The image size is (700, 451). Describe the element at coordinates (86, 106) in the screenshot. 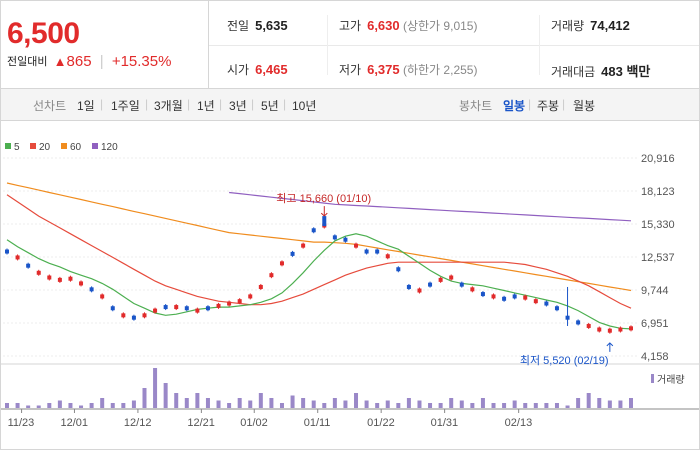

I see `period-1d: 1일` at that location.